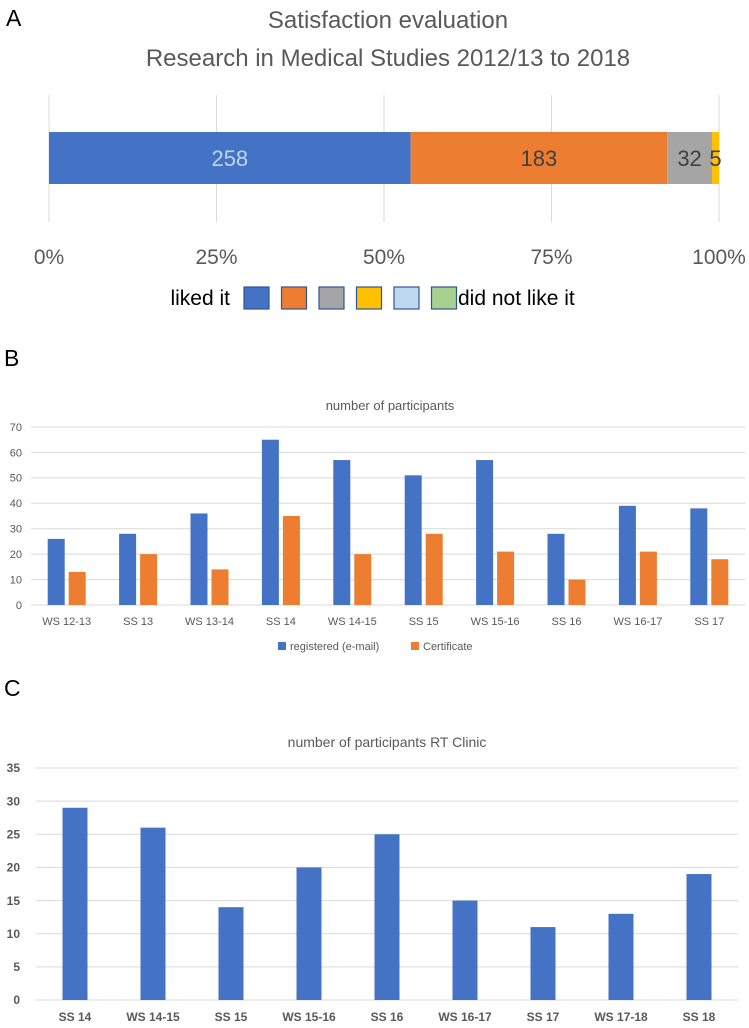 This screenshot has height=1028, width=749. What do you see at coordinates (388, 20) in the screenshot?
I see `chart-a-title-line-1: Satisfaction evaluation` at bounding box center [388, 20].